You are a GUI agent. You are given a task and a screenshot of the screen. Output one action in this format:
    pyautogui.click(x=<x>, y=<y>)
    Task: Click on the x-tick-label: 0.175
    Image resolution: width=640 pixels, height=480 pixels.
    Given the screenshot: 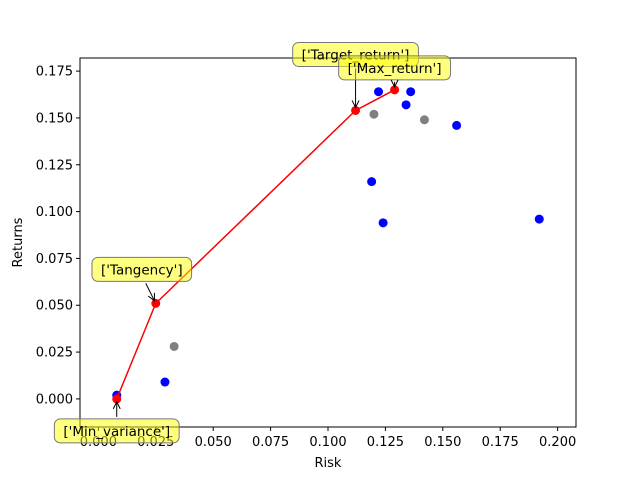 What is the action you would take?
    pyautogui.click(x=500, y=442)
    